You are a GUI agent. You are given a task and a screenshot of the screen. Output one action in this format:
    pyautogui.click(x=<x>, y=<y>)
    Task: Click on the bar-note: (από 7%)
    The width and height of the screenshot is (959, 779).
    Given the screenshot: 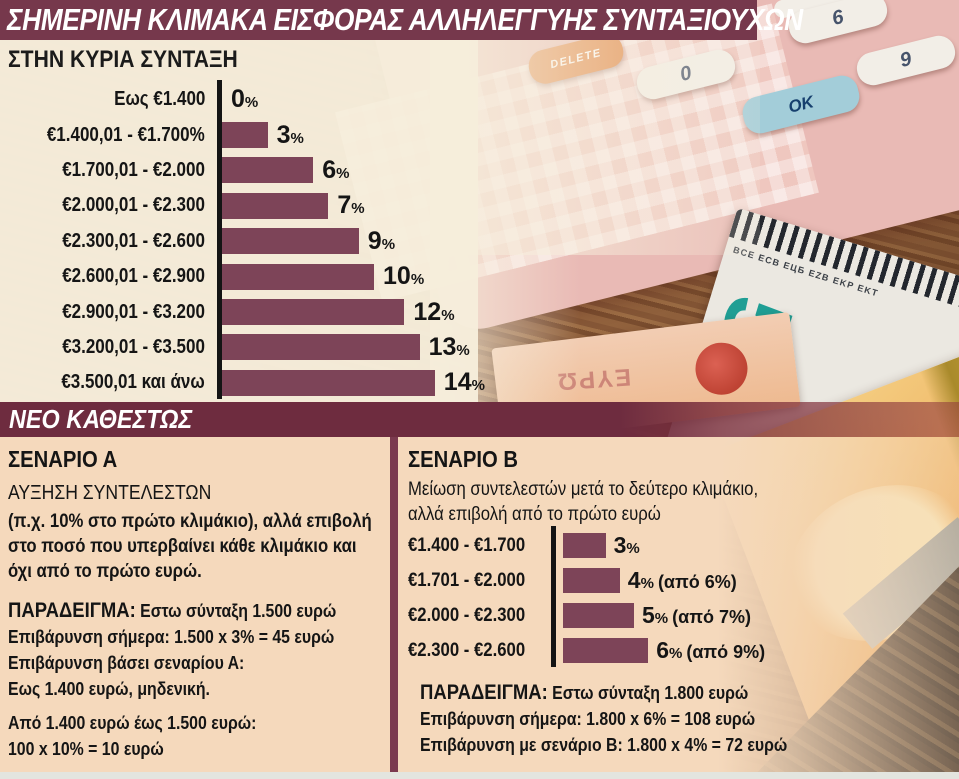 What is the action you would take?
    pyautogui.click(x=711, y=617)
    